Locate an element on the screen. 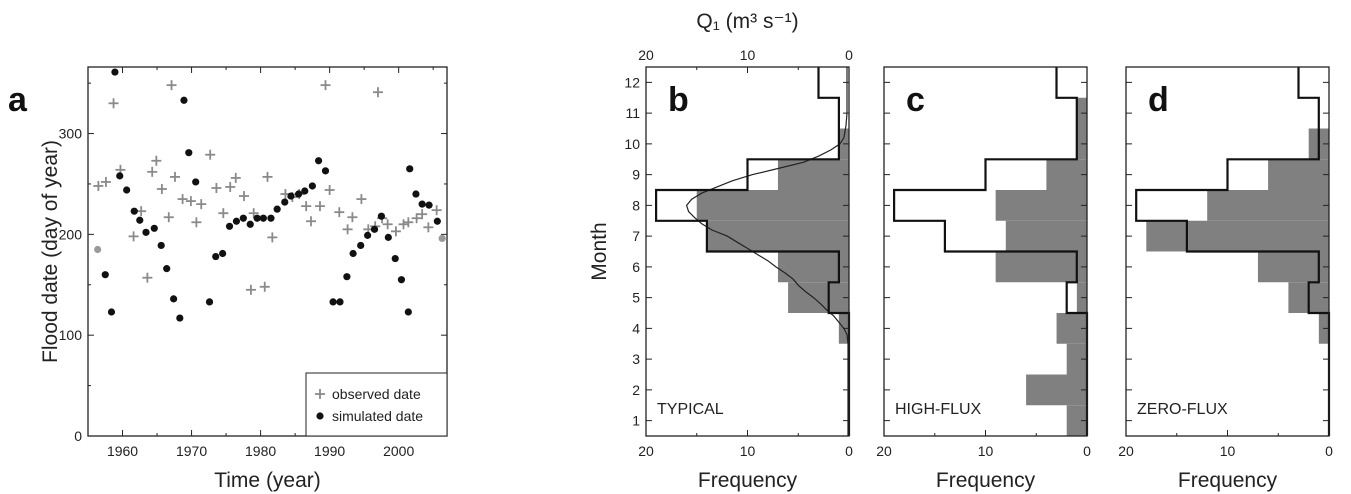  month-tick-label: 7 is located at coordinates (636, 236).